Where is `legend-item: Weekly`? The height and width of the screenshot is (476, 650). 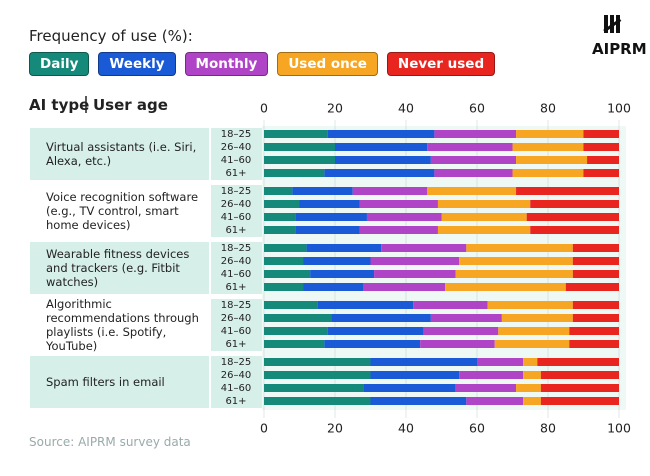 legend-item: Weekly is located at coordinates (137, 64).